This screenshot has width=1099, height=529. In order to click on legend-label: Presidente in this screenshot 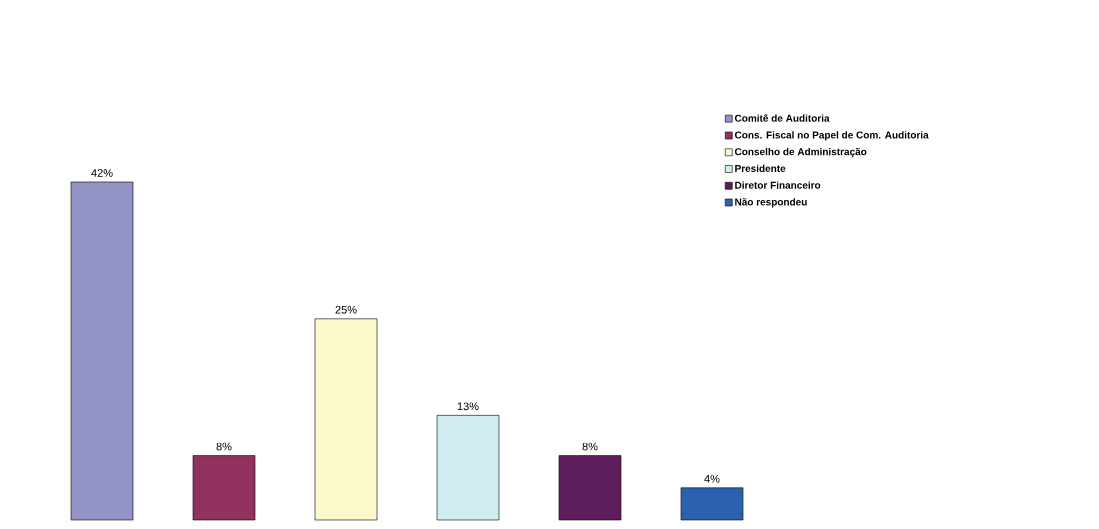, I will do `click(760, 168)`.